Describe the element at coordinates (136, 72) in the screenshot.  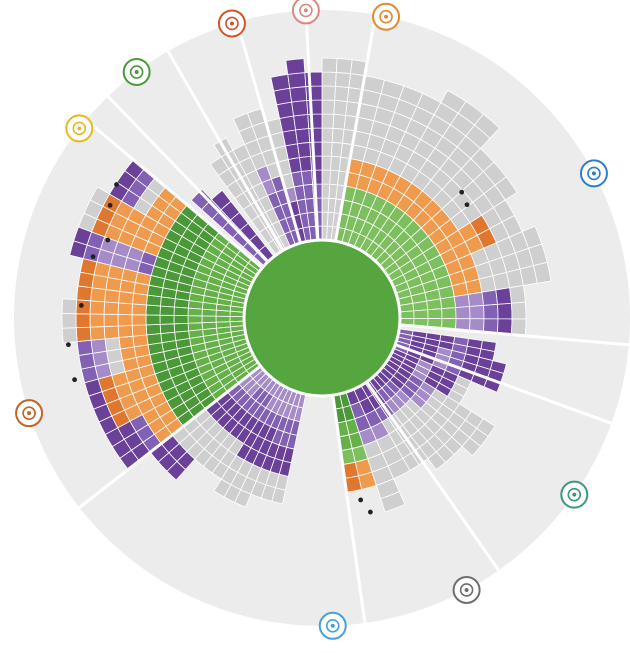
I see `respiratory-icon` at that location.